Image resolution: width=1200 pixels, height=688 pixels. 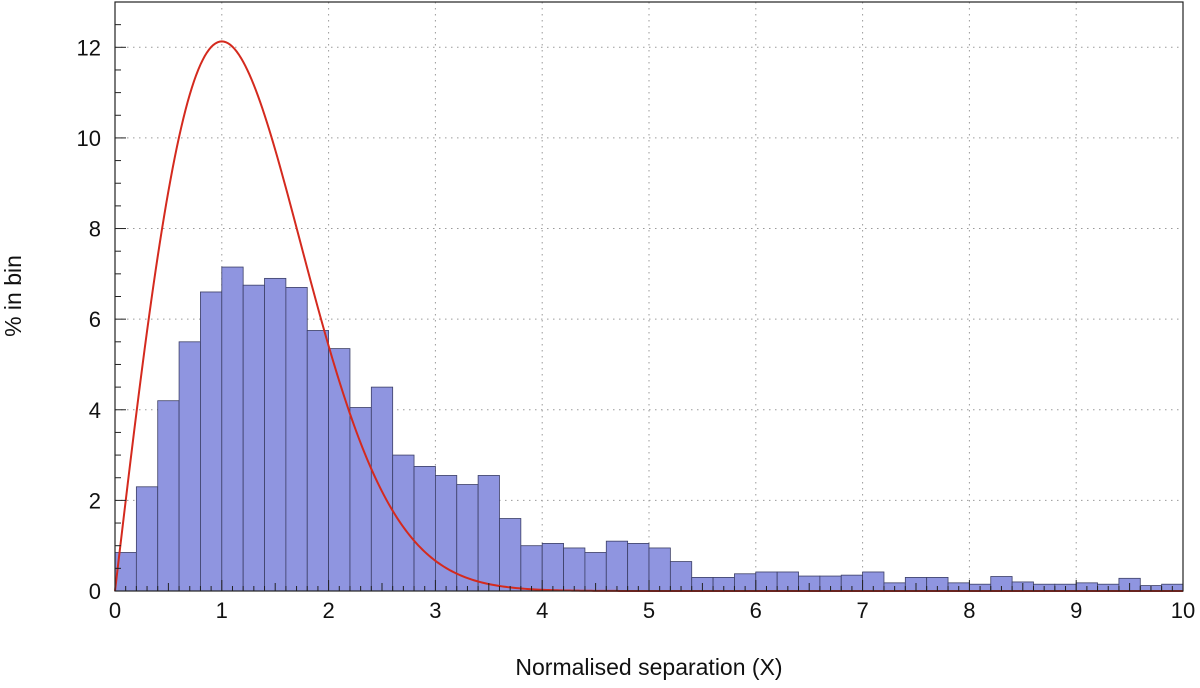 What do you see at coordinates (328, 610) in the screenshot?
I see `x-tick-label: 2` at bounding box center [328, 610].